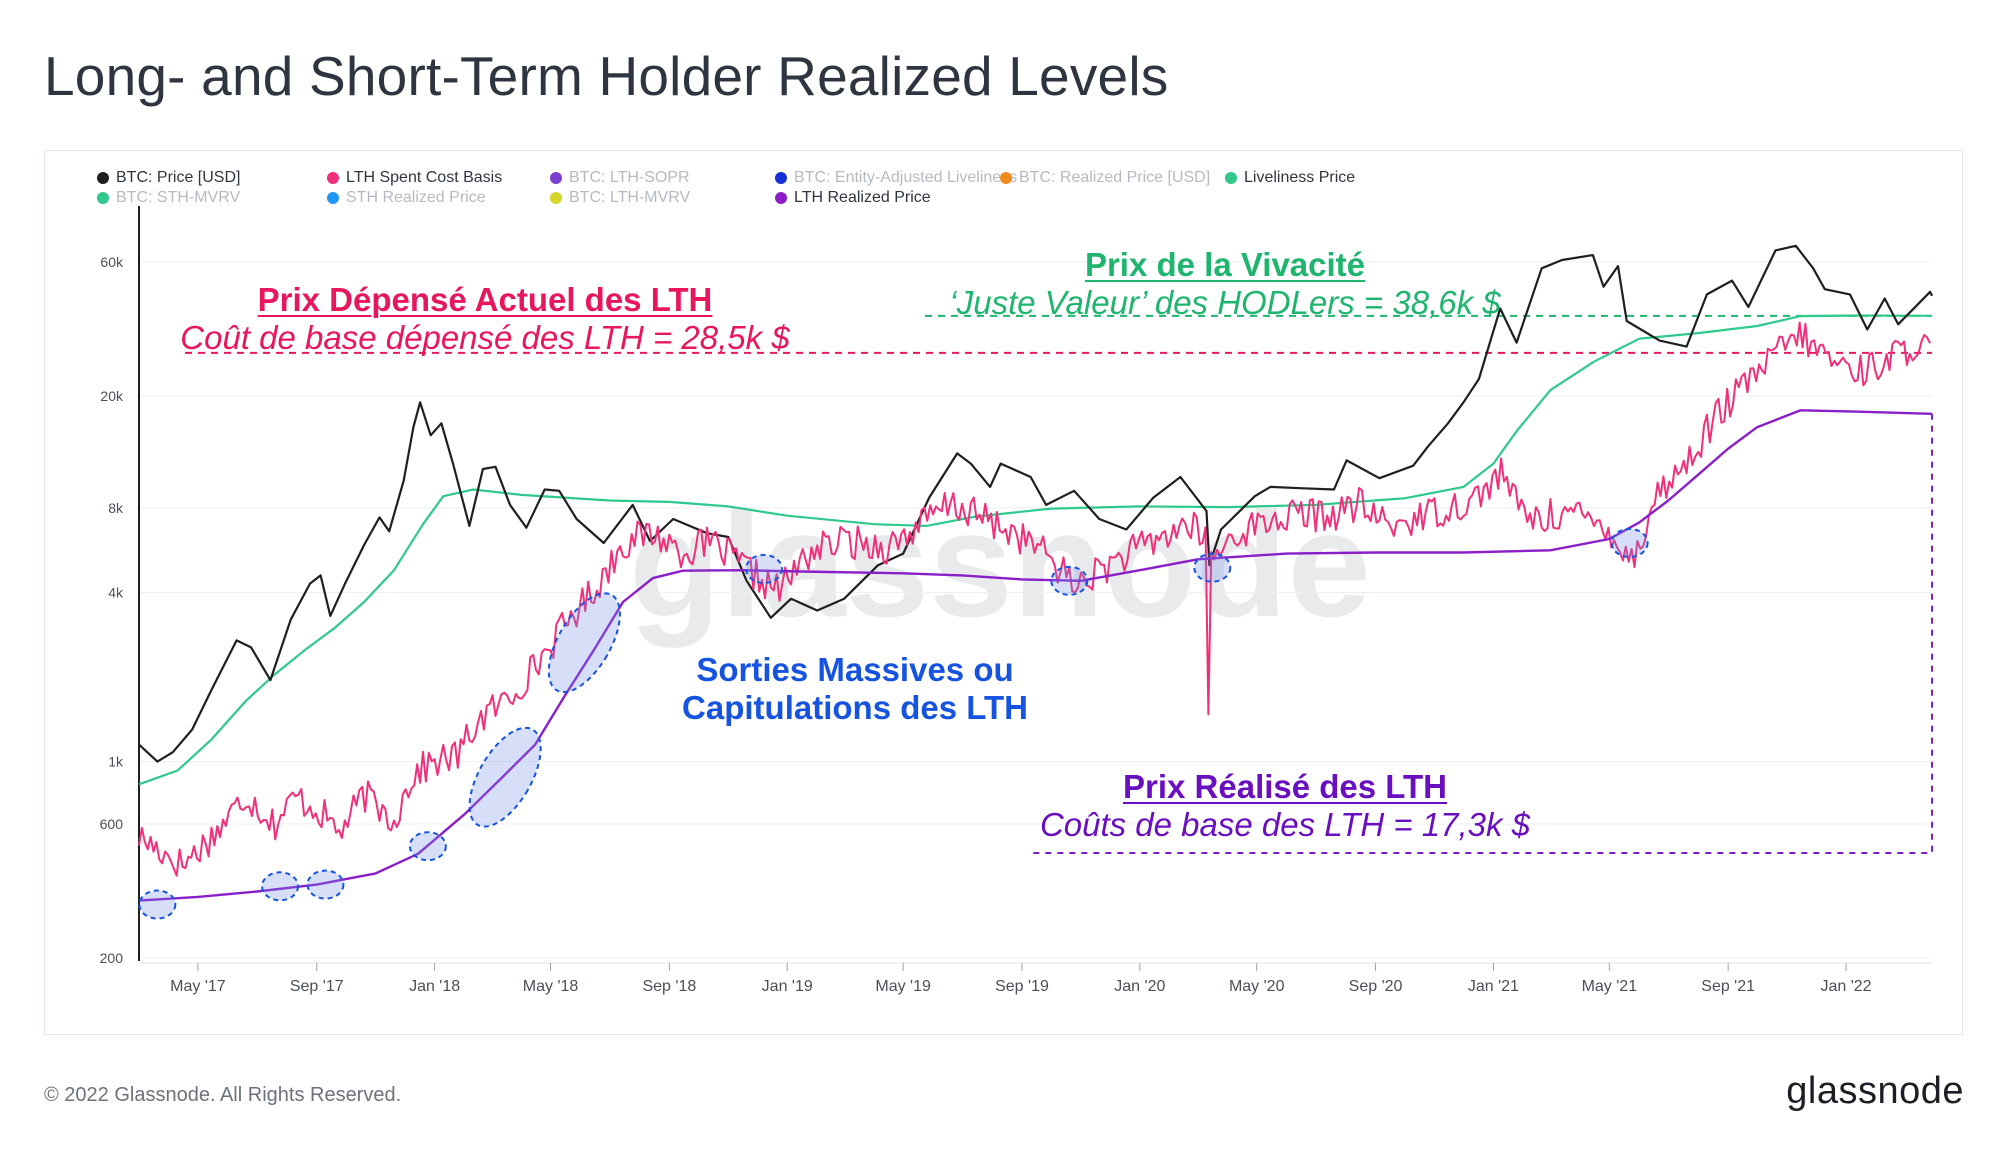 Image resolution: width=2000 pixels, height=1152 pixels. I want to click on y-tick-label: 60k, so click(112, 262).